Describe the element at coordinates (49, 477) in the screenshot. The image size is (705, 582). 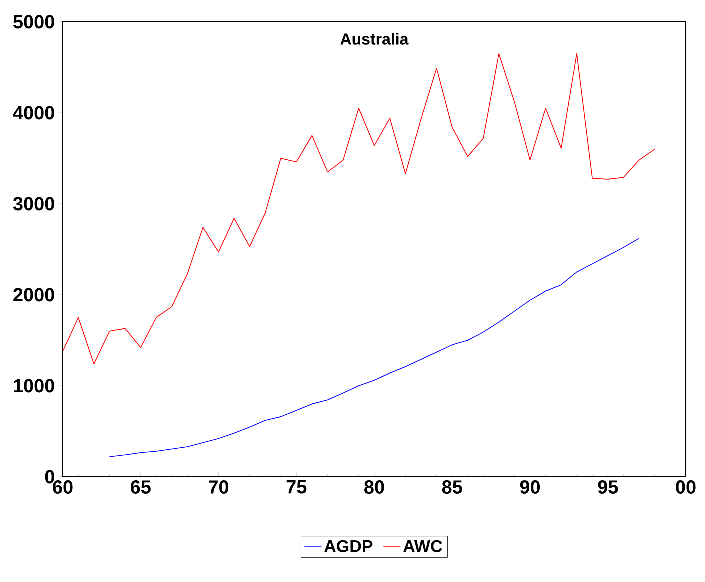
I see `y-tick-label: 0` at that location.